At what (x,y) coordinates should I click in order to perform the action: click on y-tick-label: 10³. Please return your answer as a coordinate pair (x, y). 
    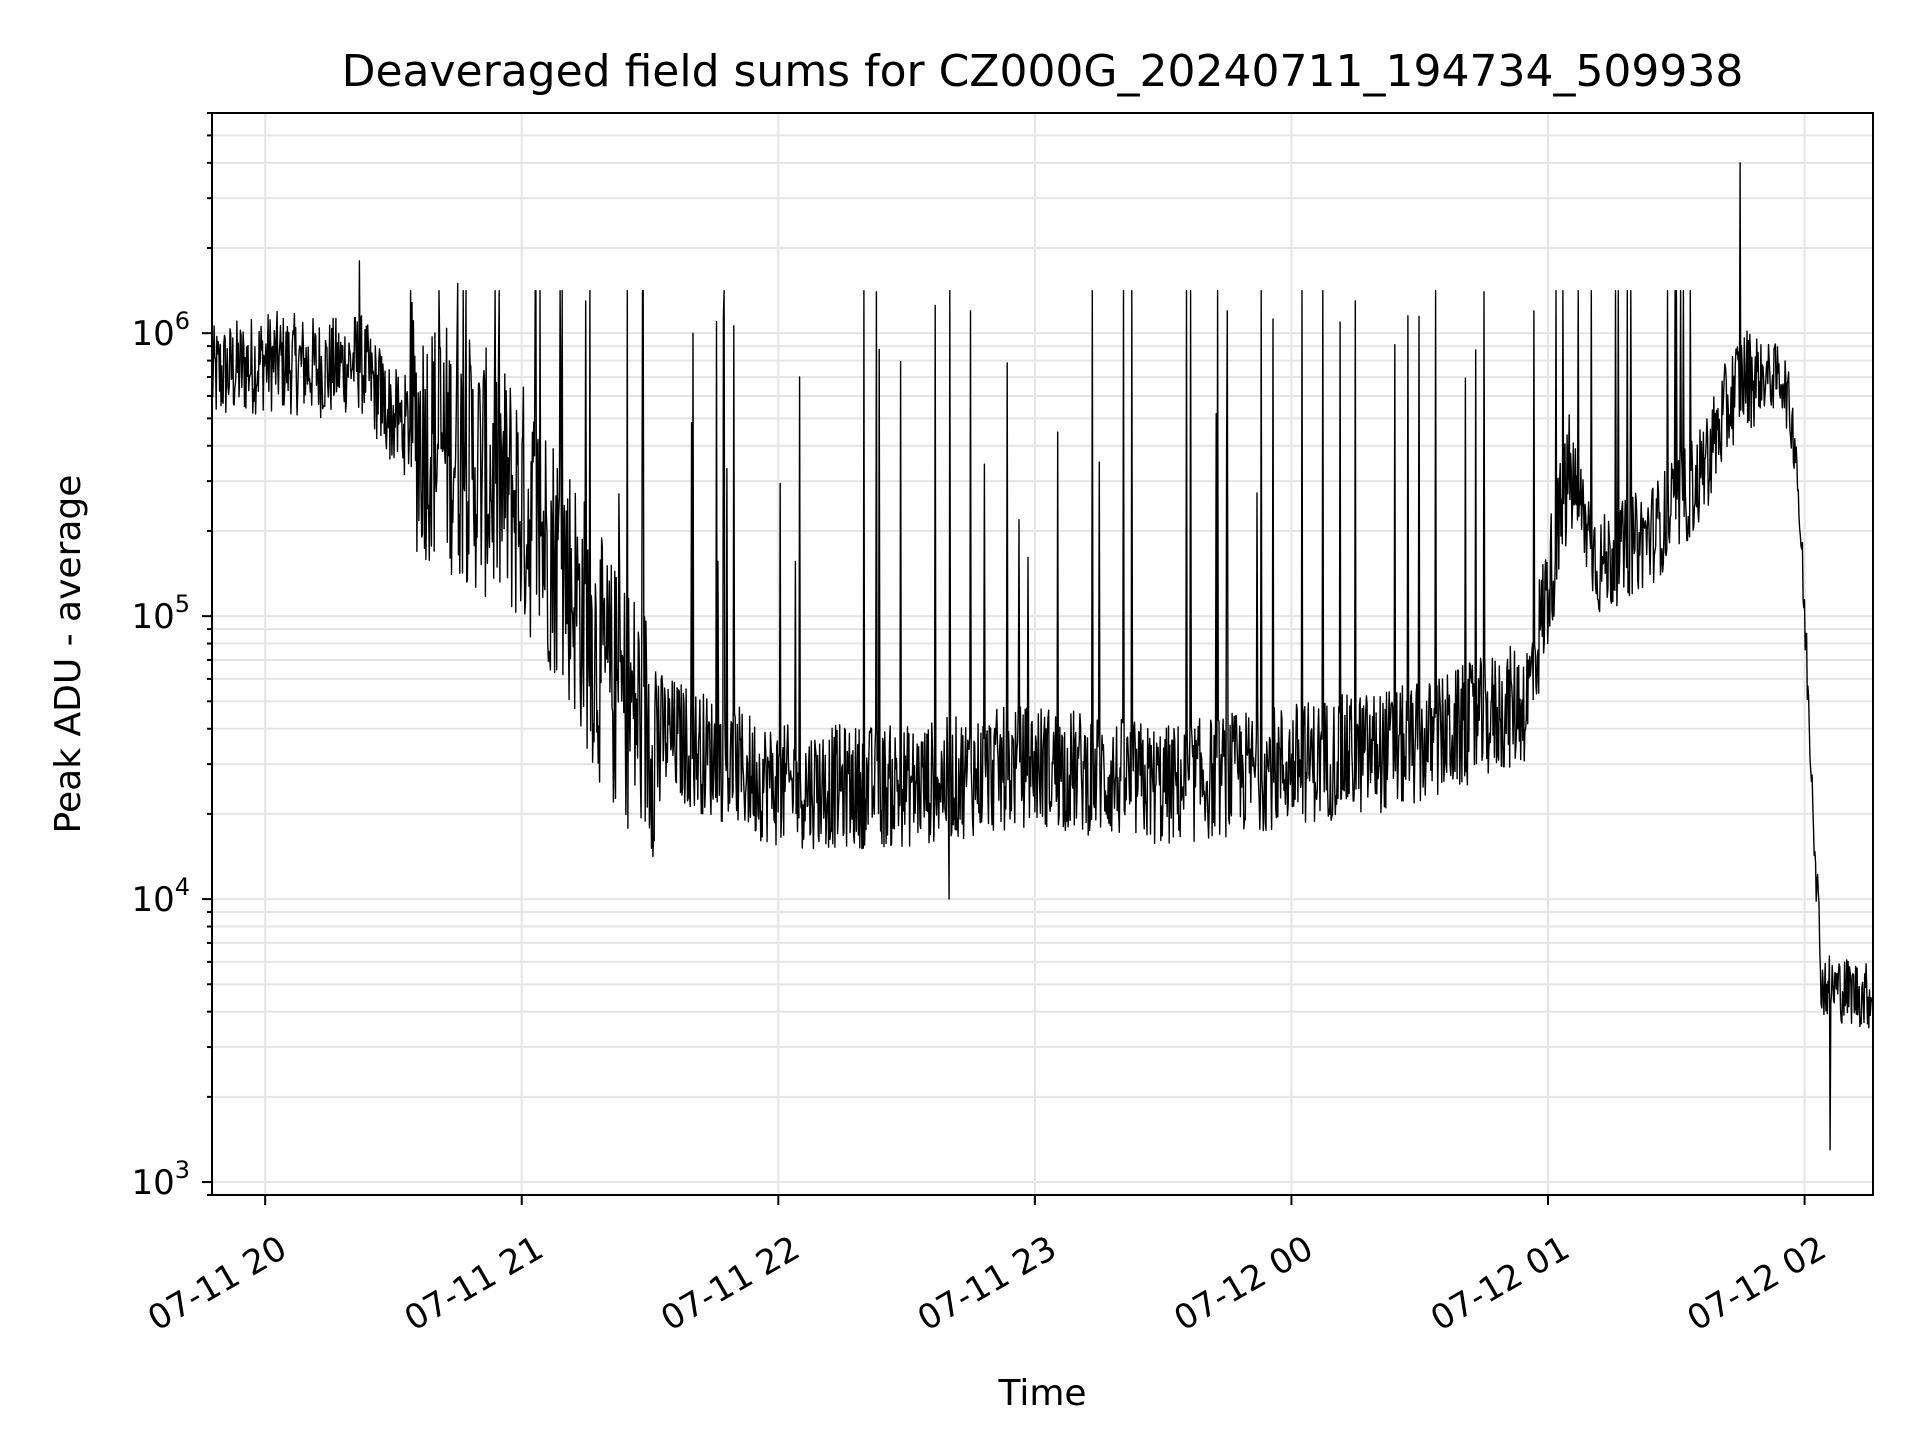
    Looking at the image, I should click on (160, 1179).